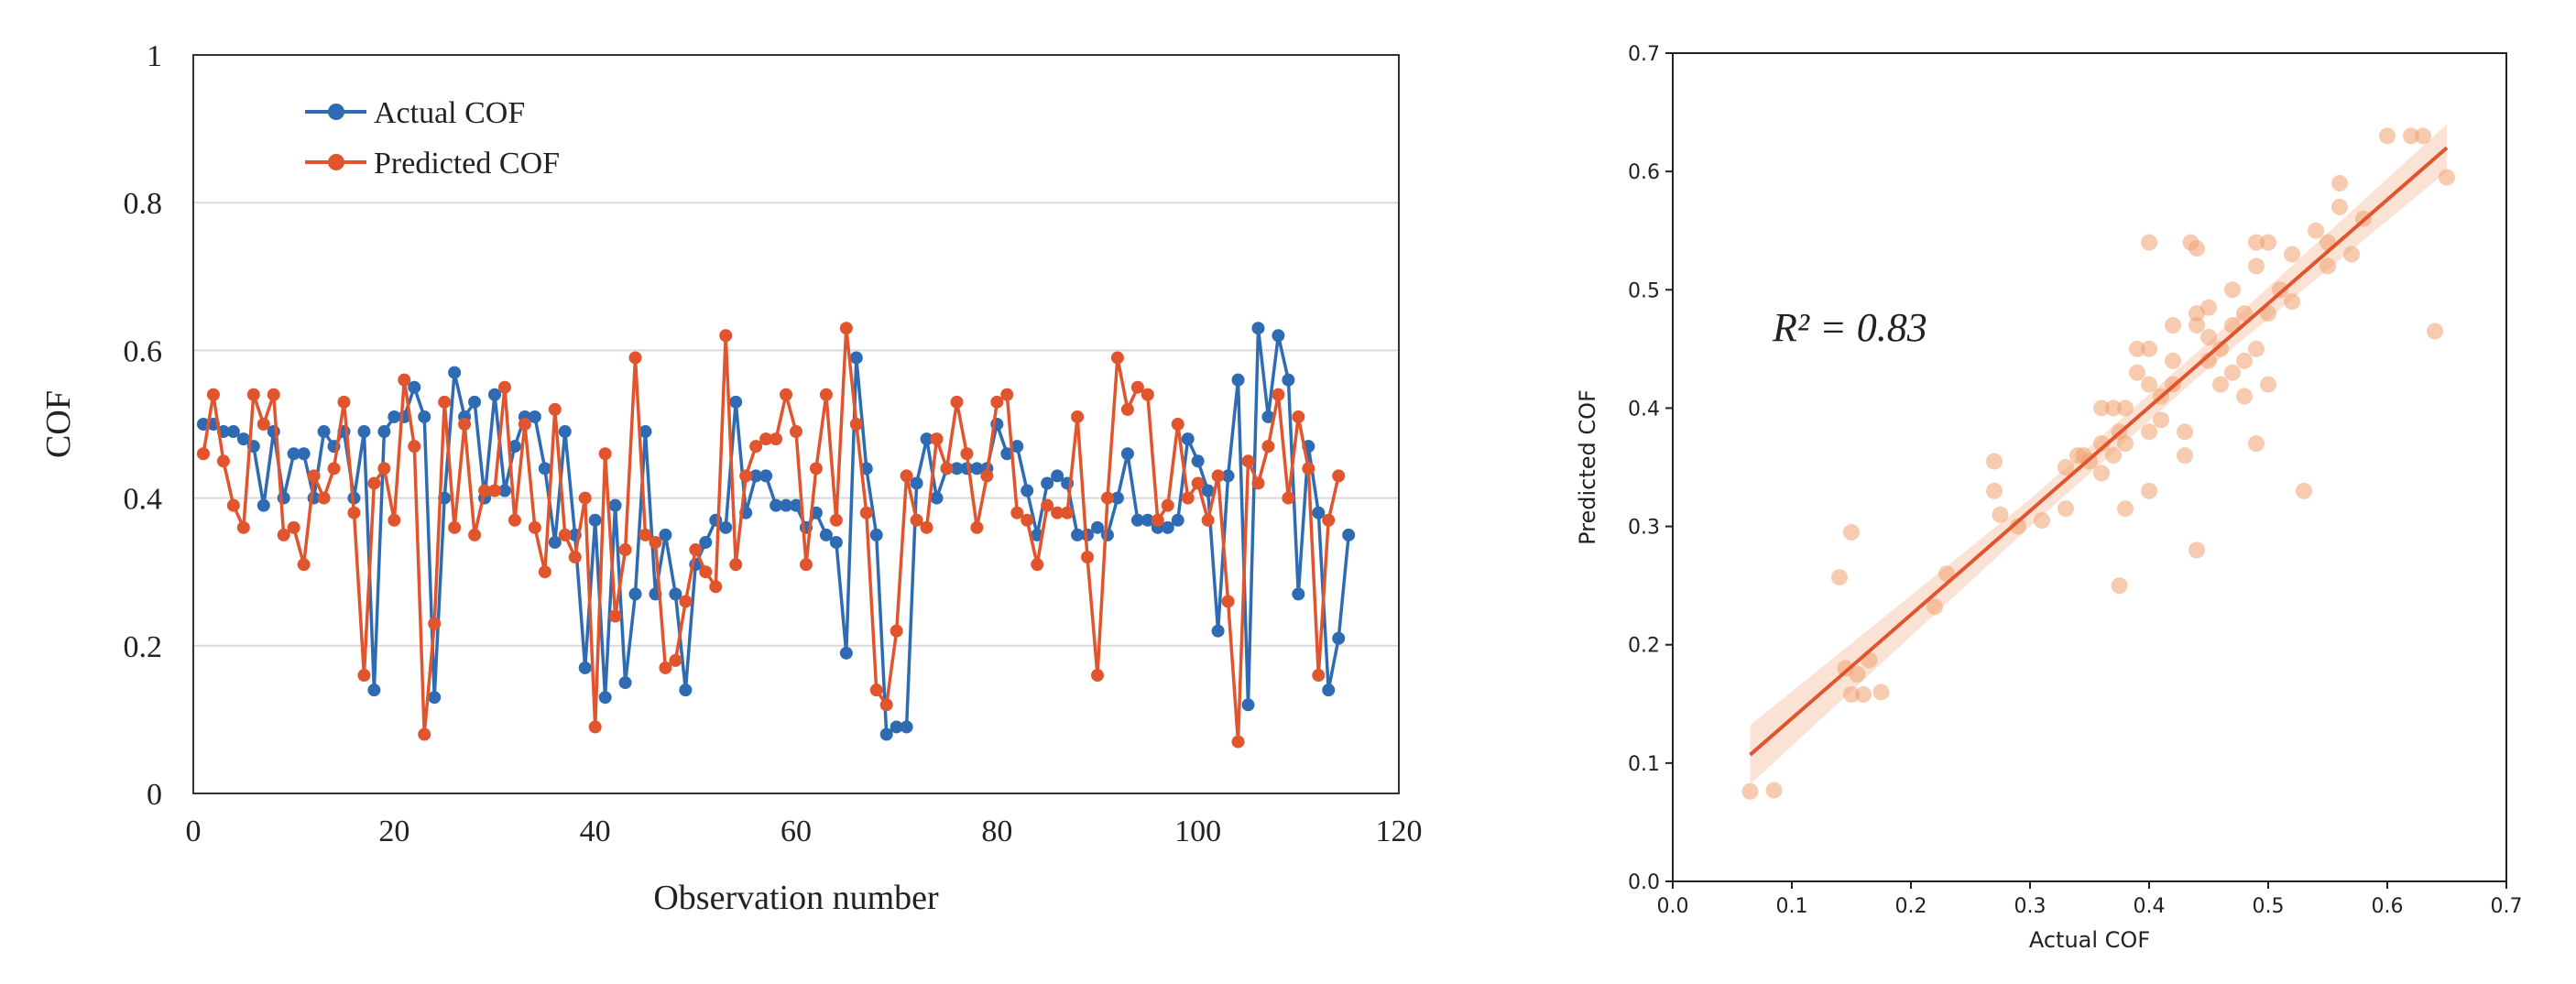 The image size is (2576, 984). I want to click on x-tick-label: 0, so click(194, 832).